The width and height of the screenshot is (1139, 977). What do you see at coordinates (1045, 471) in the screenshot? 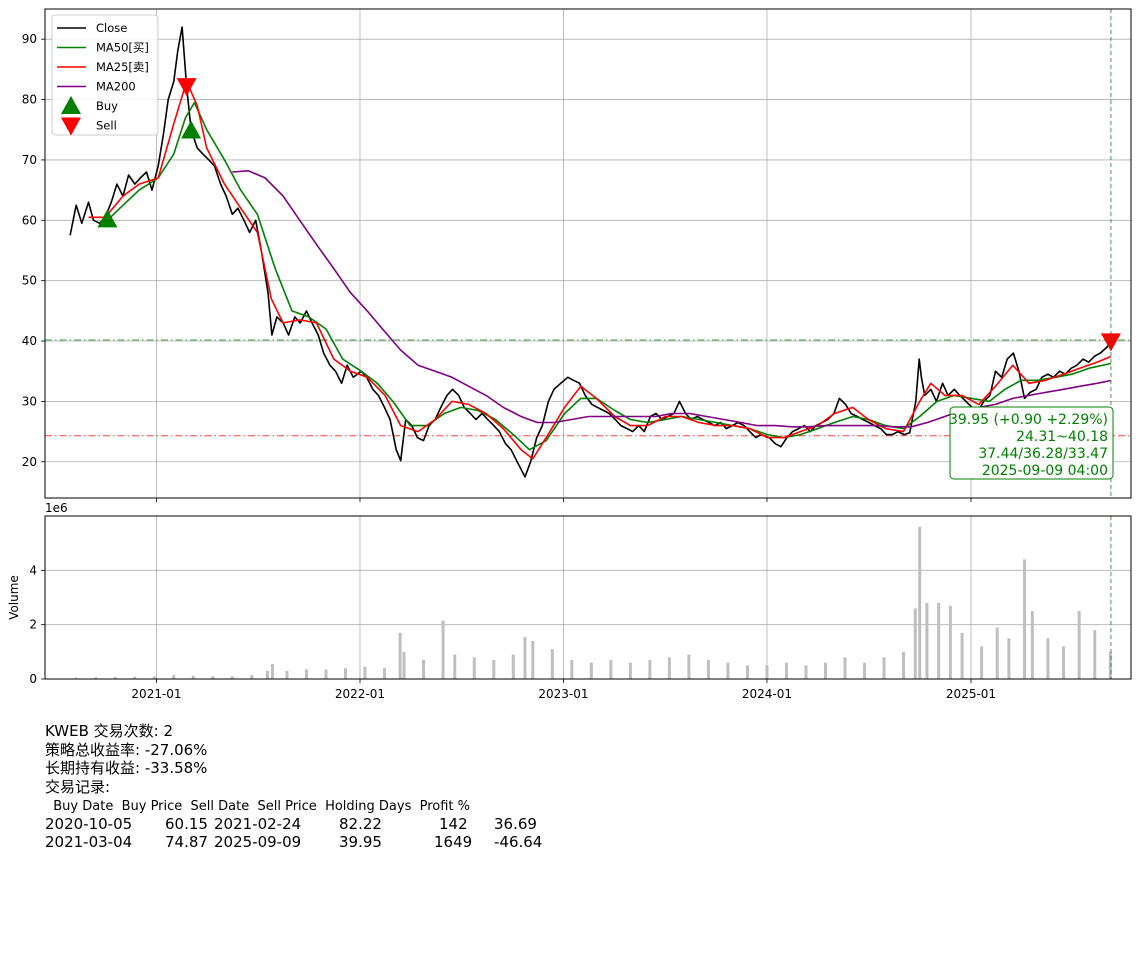
I see `annotation-line: 2025-09-09 04:00` at bounding box center [1045, 471].